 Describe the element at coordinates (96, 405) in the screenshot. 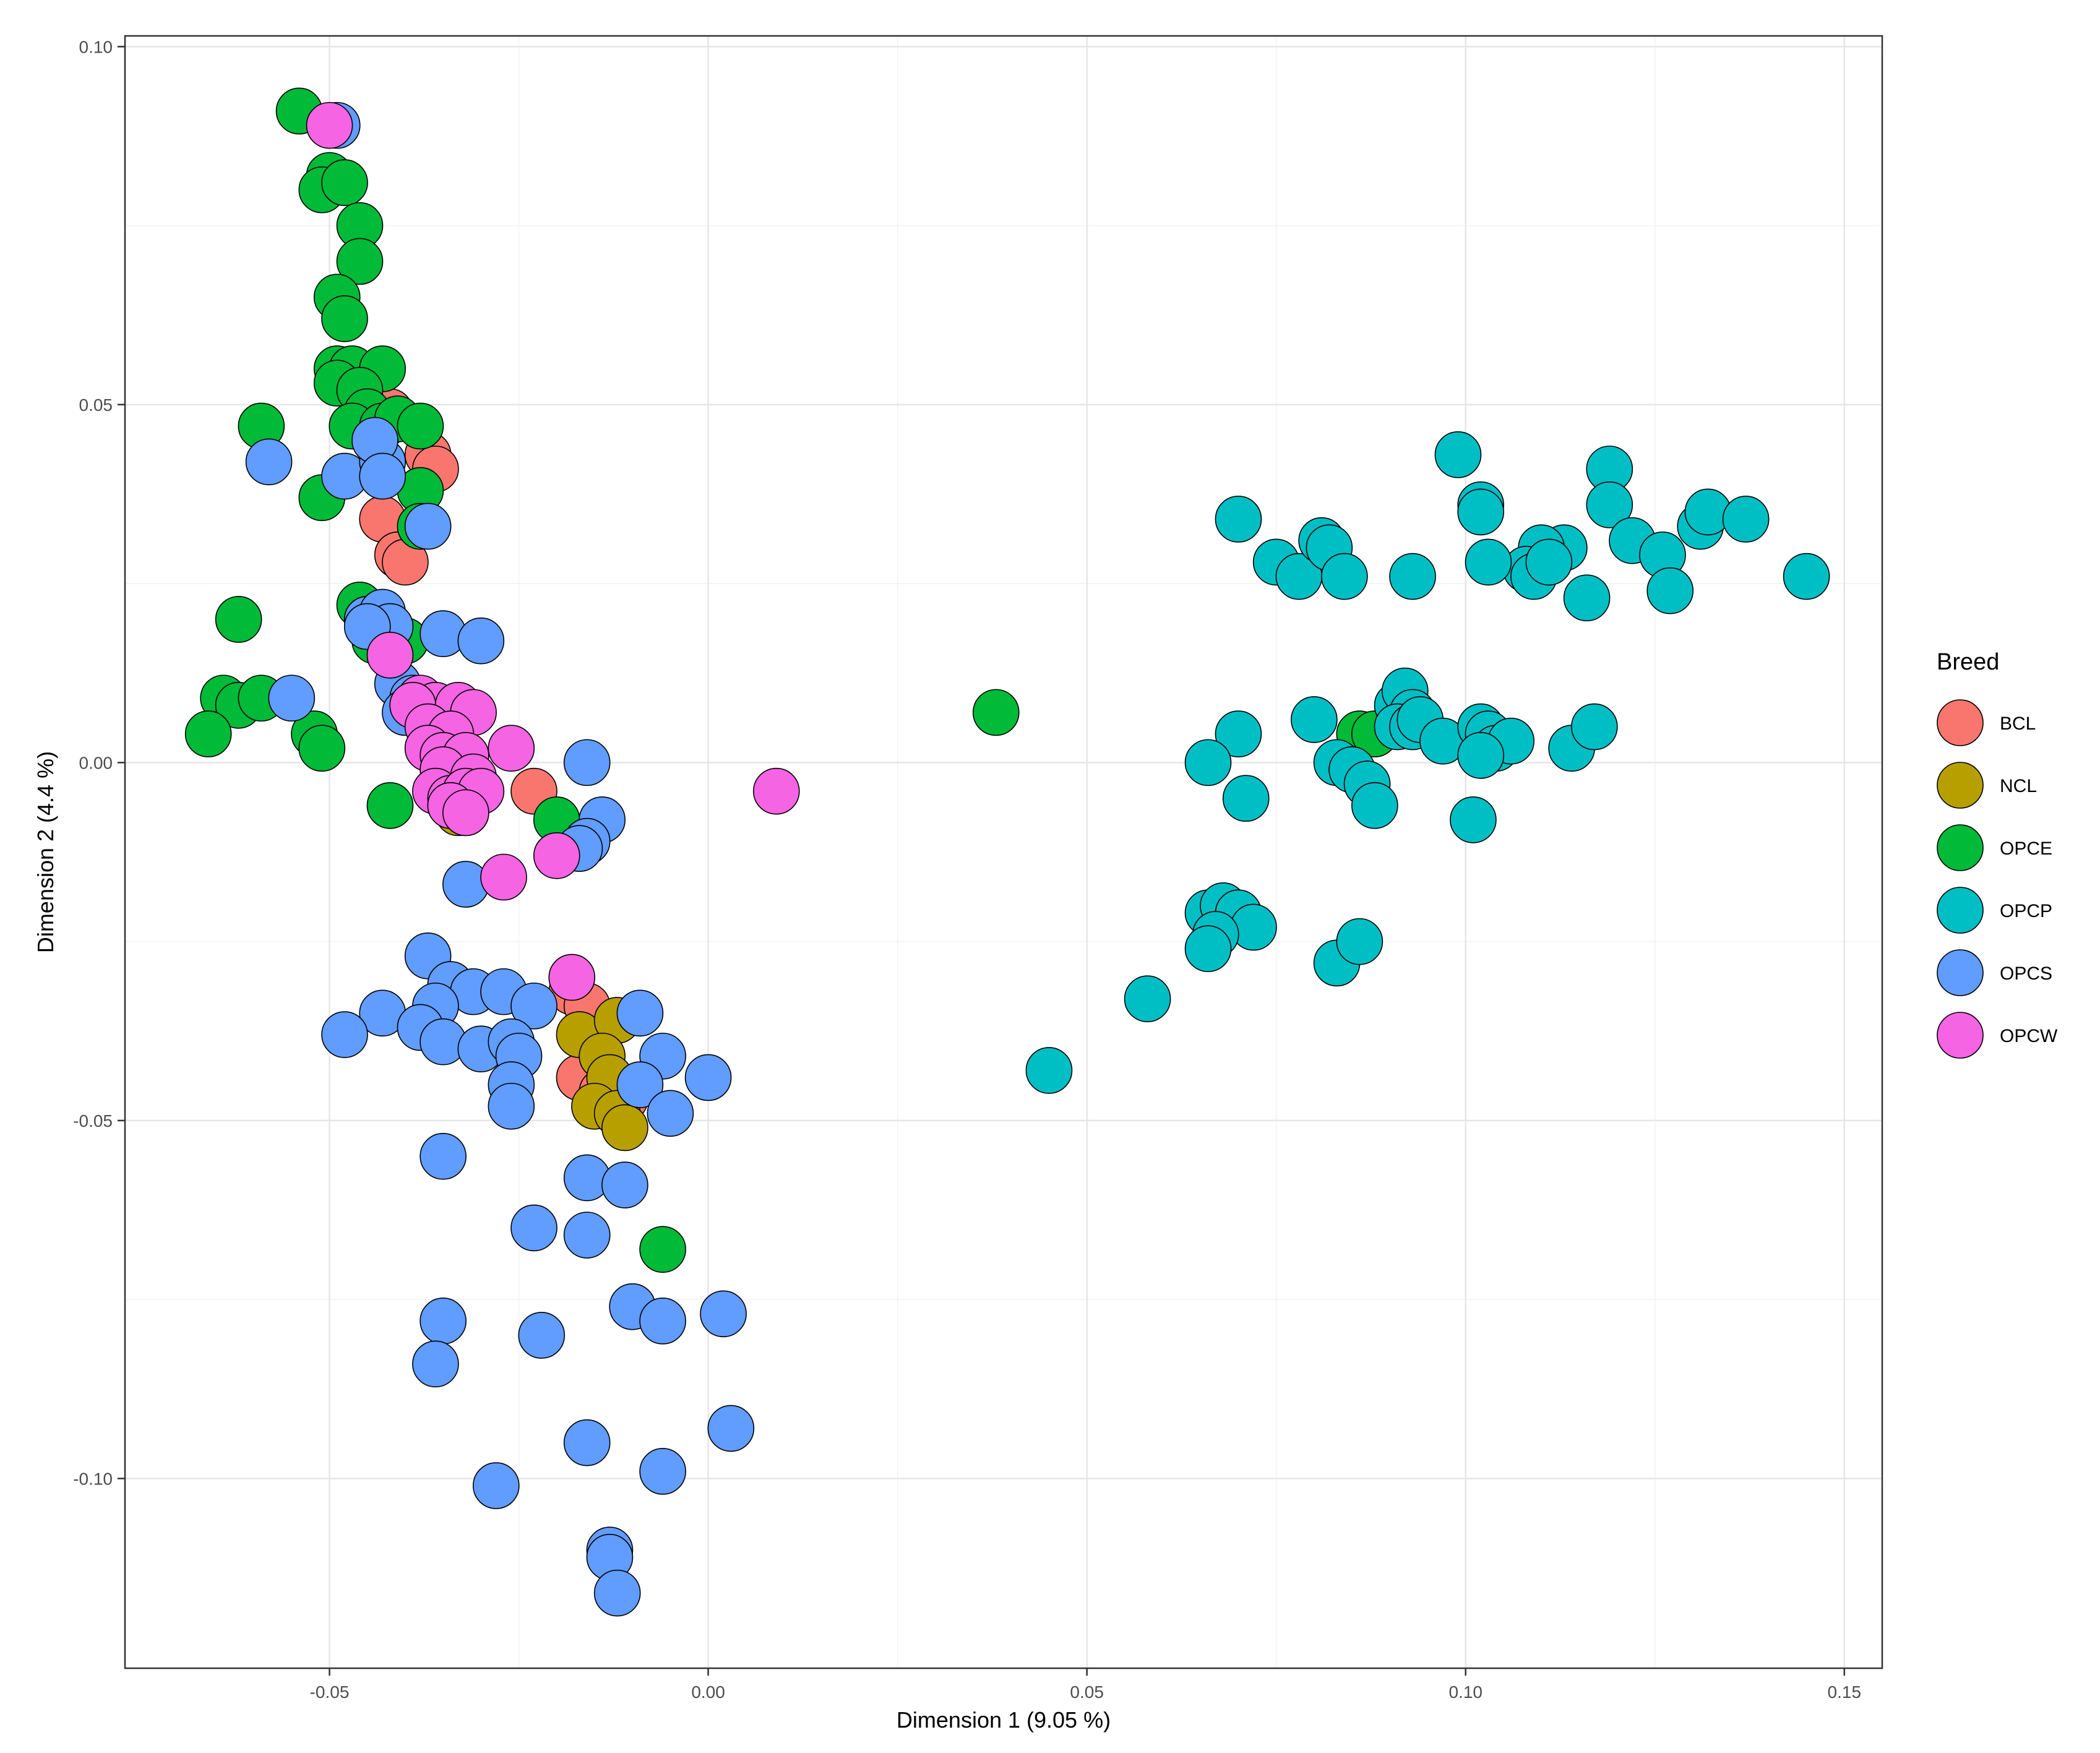

I see `y-tick-label: 0.05` at that location.